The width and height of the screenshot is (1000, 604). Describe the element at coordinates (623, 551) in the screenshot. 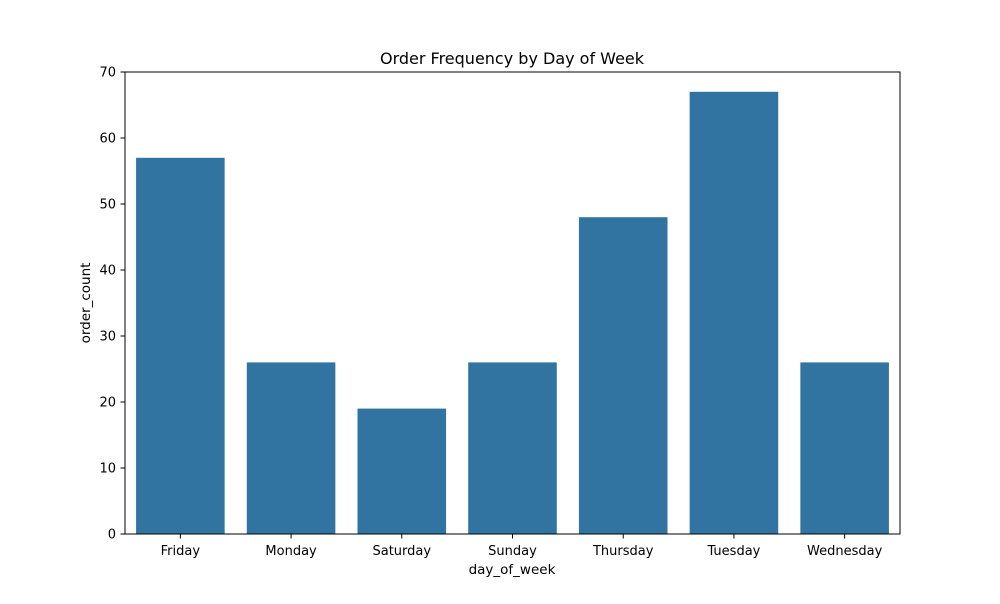

I see `x-tick-label: Thursday` at that location.